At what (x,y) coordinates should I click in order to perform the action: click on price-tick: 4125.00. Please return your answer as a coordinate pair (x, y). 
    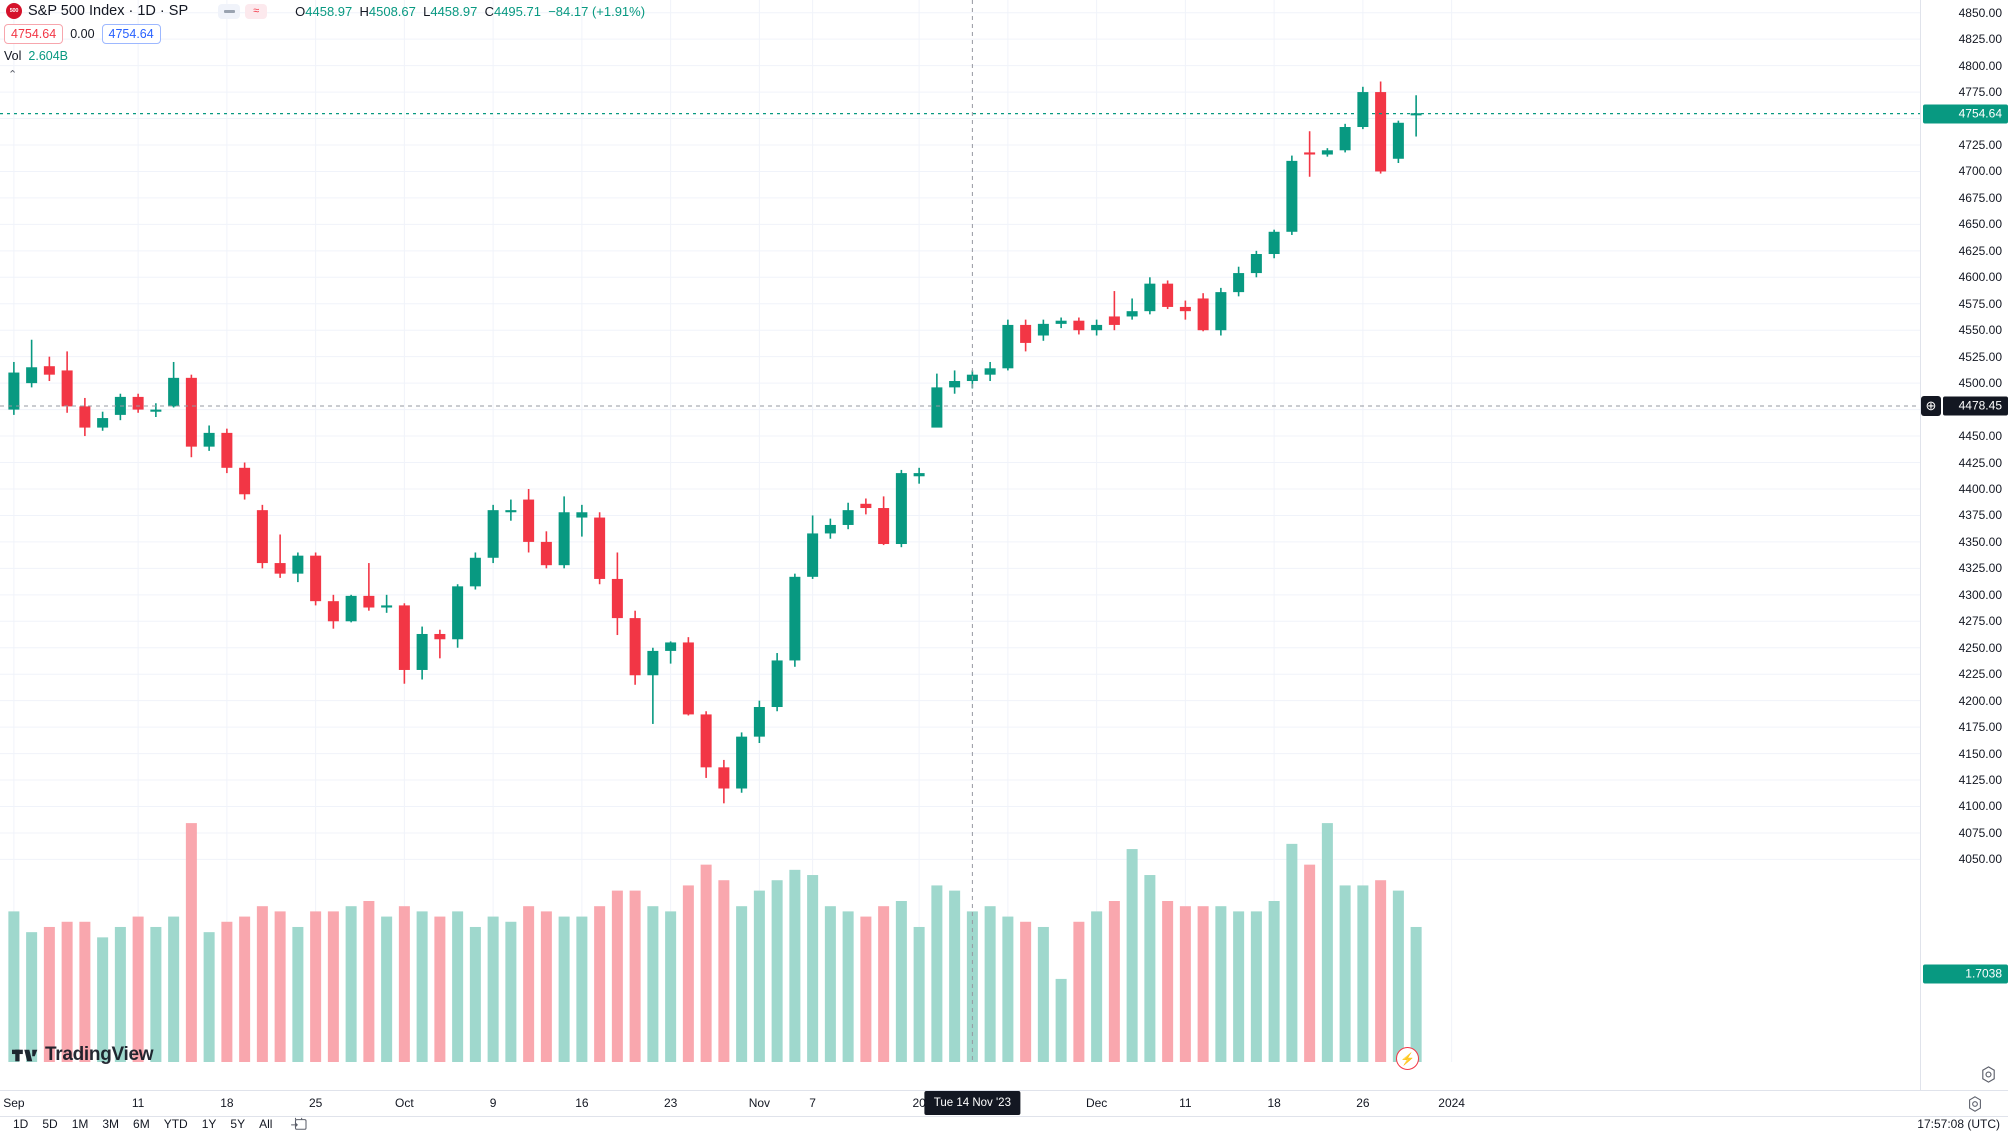
    Looking at the image, I should click on (1980, 780).